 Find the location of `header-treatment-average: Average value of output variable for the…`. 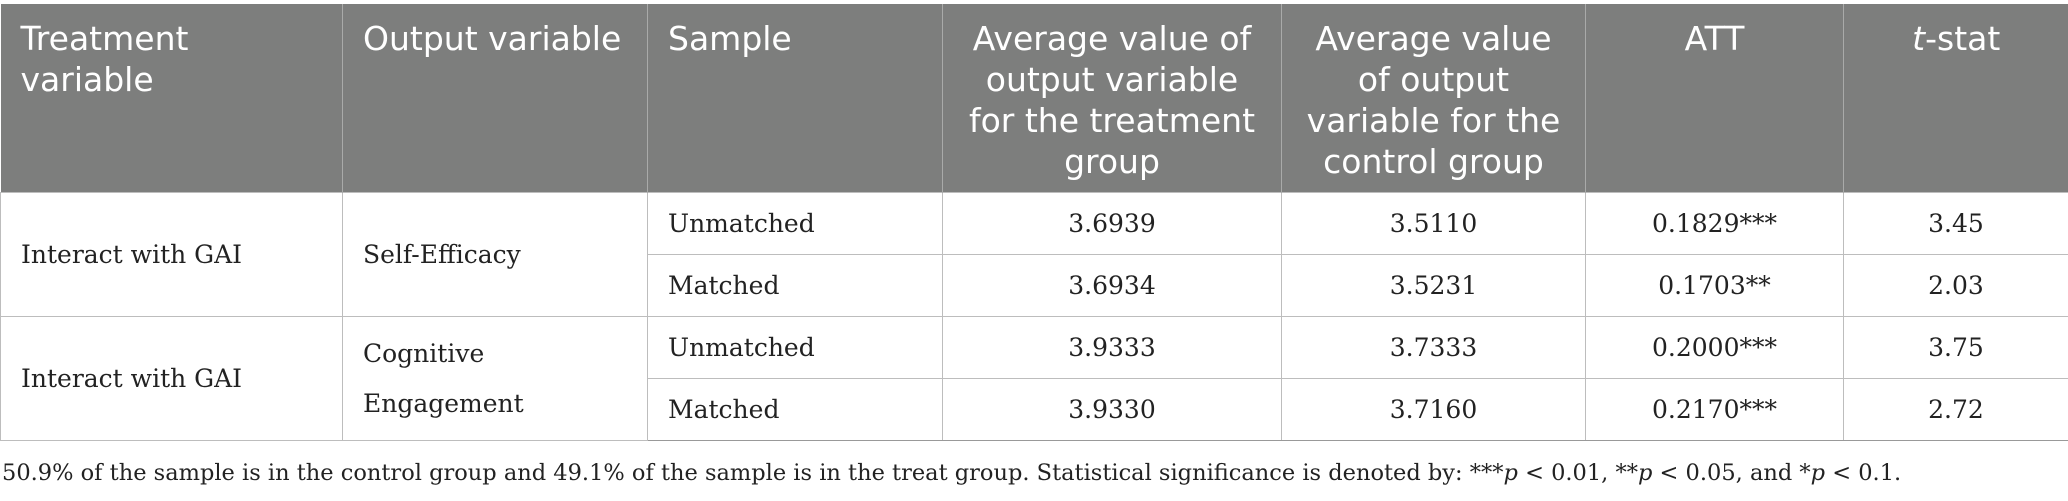

header-treatment-average: Average value of output variable for the… is located at coordinates (1112, 98).